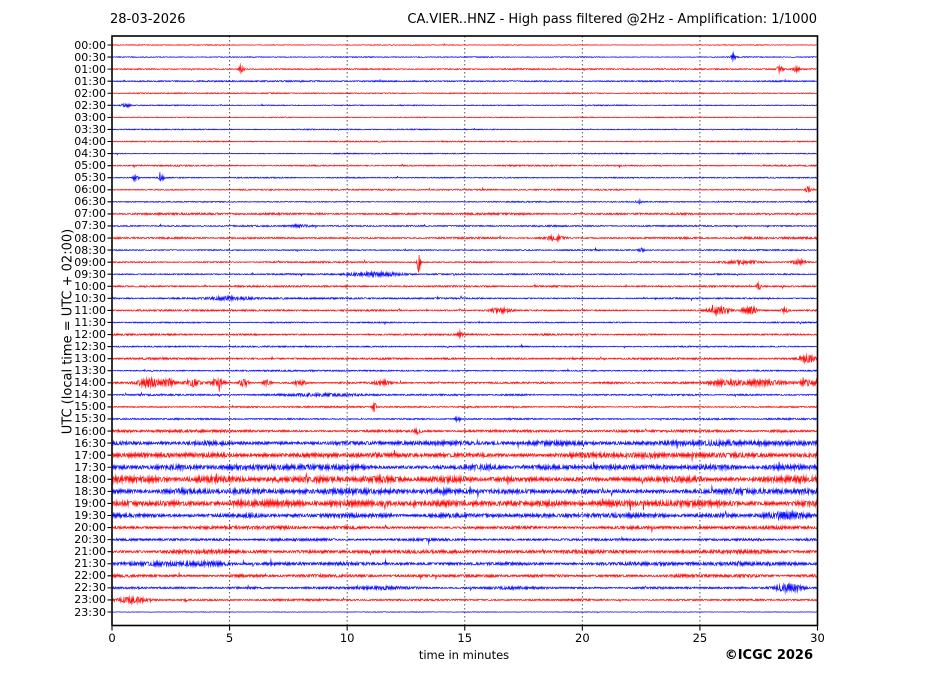 This screenshot has width=927, height=696. Describe the element at coordinates (90, 576) in the screenshot. I see `y-tick-label: 22:00` at that location.